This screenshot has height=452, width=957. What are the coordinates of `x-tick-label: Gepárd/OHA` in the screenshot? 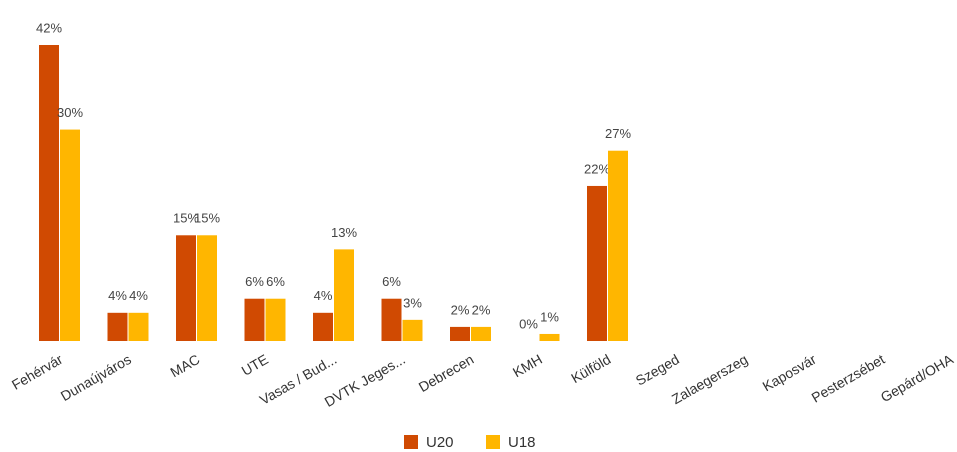 It's located at (917, 378).